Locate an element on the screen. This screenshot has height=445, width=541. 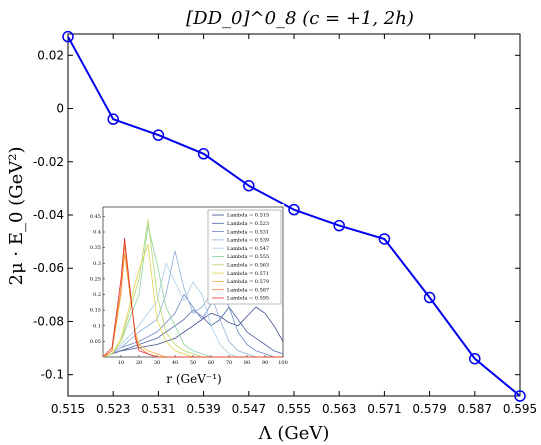
legend-entry: Lambda = 0.555 is located at coordinates (248, 257).